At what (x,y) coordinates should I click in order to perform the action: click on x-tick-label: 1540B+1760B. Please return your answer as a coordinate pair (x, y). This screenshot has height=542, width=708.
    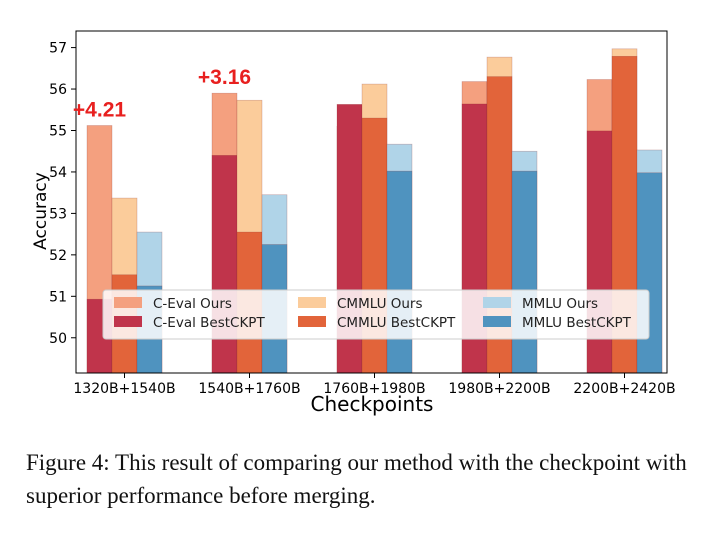
    Looking at the image, I should click on (249, 389).